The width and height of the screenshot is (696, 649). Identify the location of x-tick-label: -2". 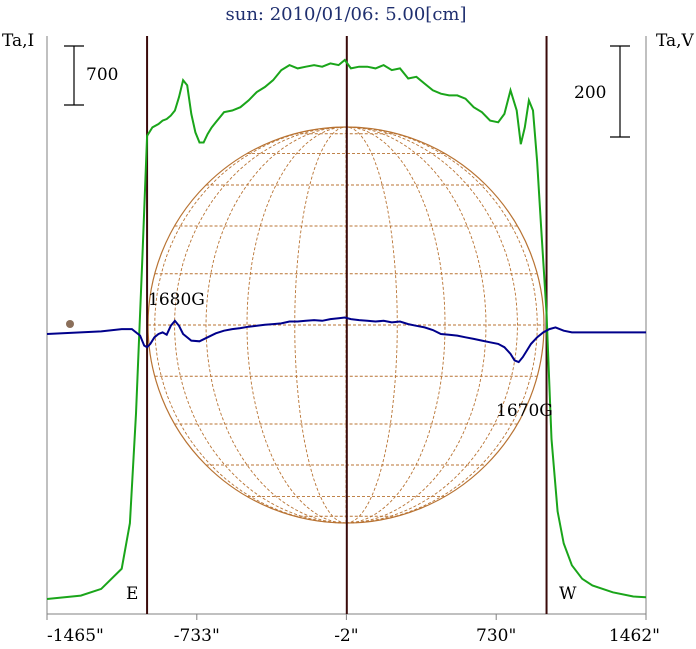
(346, 636).